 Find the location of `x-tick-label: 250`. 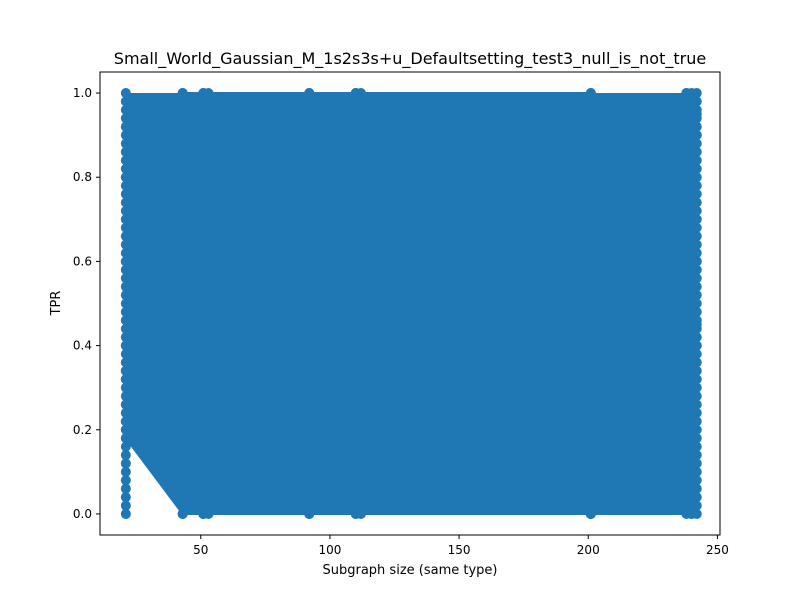

x-tick-label: 250 is located at coordinates (717, 550).